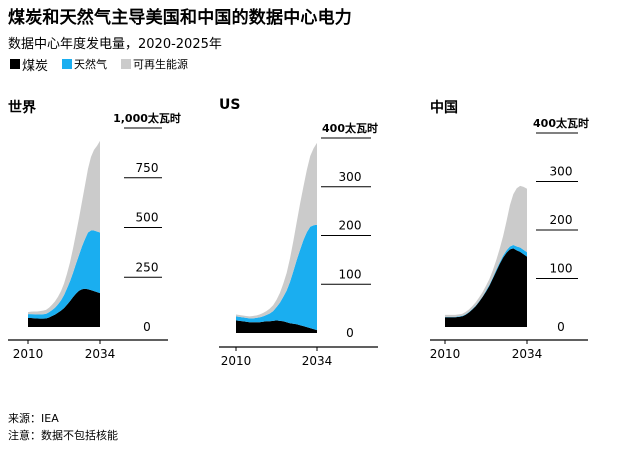 The width and height of the screenshot is (632, 450). Describe the element at coordinates (230, 105) in the screenshot. I see `panel-title-us: US` at that location.